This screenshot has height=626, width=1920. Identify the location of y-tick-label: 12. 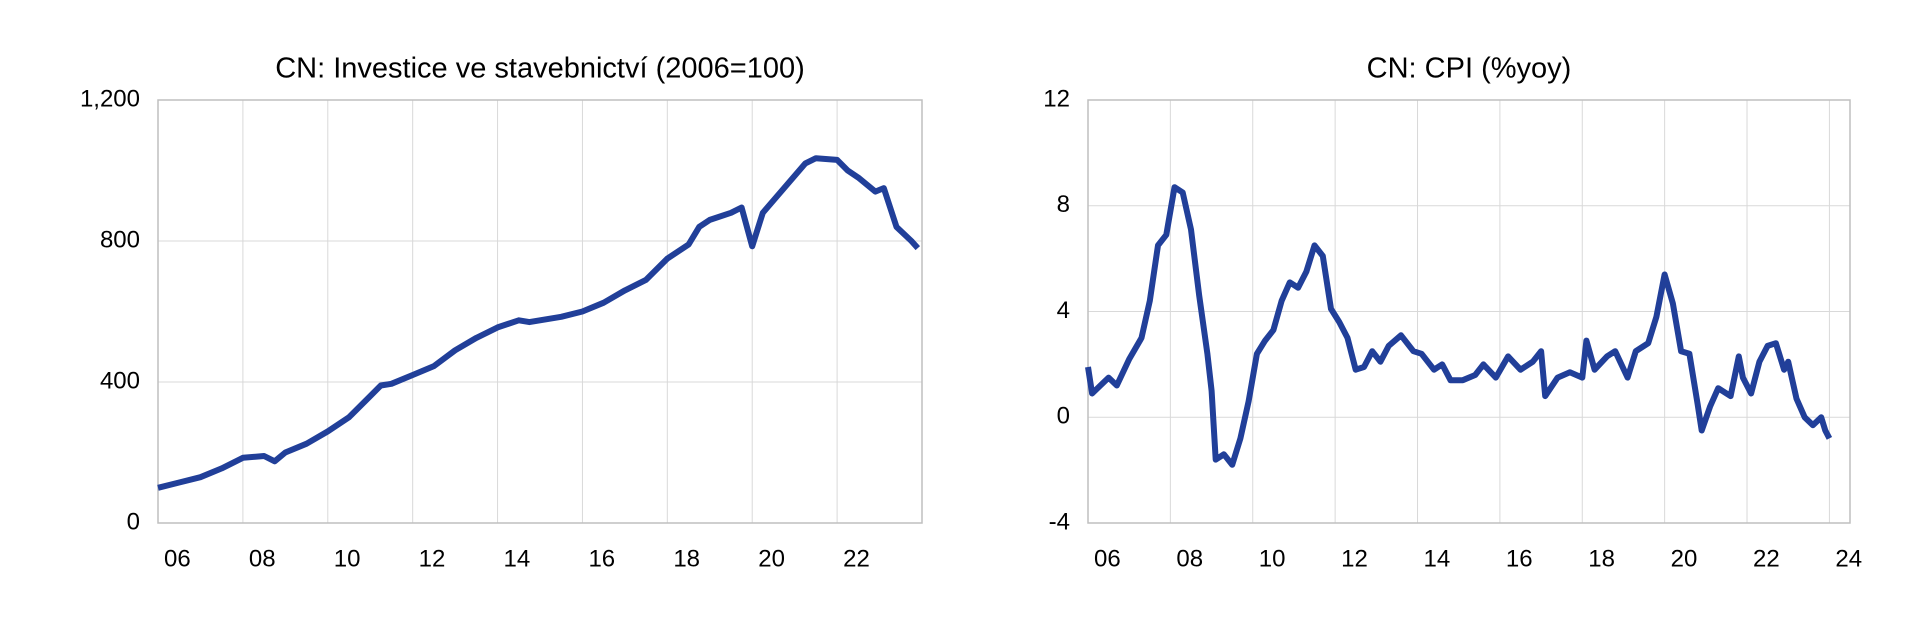
(1056, 98).